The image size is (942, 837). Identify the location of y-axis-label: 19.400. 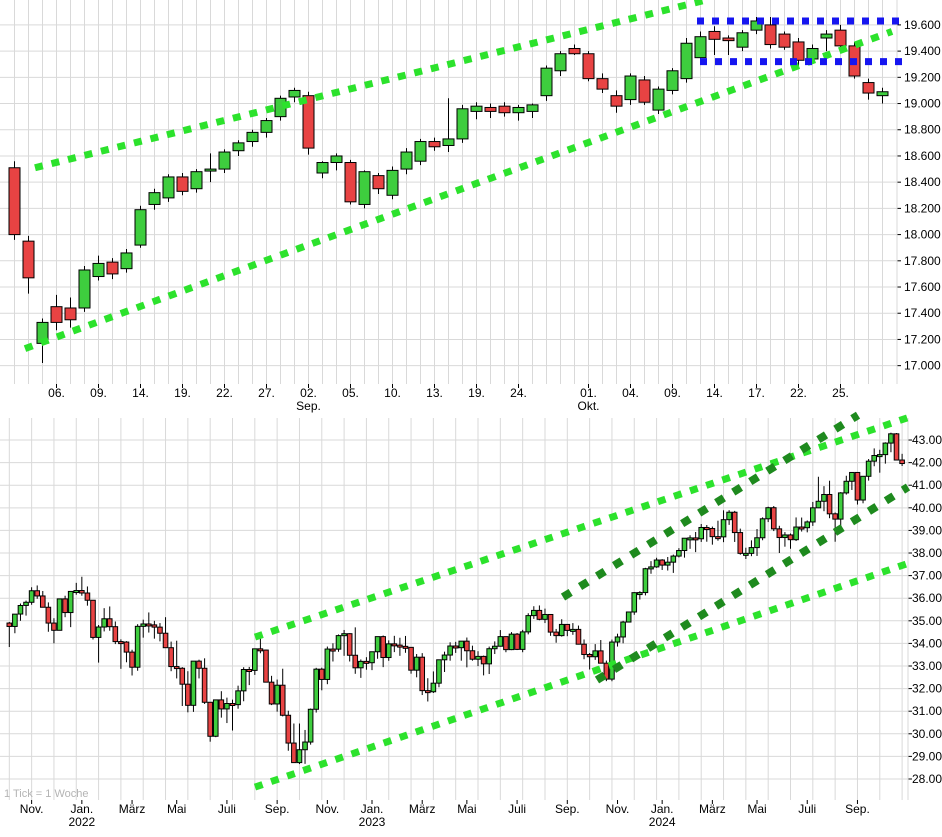
(922, 51).